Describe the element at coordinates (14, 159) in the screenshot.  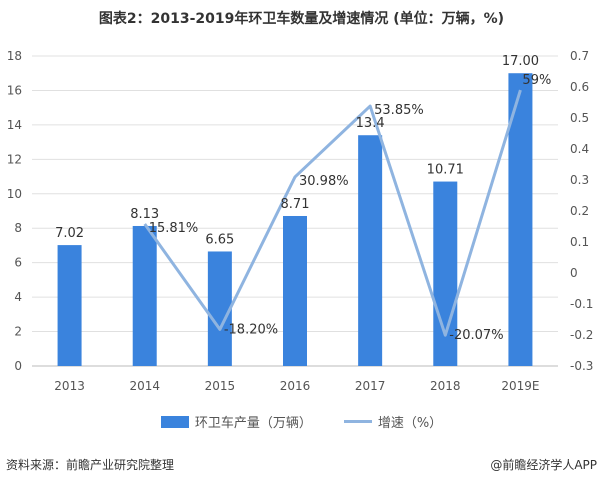
I see `y-left-tick-label: 12` at that location.